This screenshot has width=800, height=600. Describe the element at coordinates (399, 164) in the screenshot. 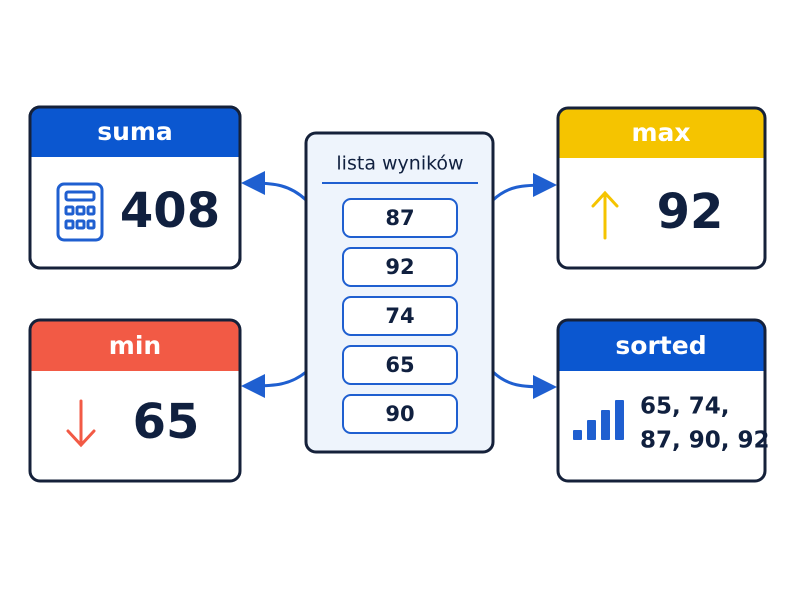

I see `list-title: lista wyników` at that location.